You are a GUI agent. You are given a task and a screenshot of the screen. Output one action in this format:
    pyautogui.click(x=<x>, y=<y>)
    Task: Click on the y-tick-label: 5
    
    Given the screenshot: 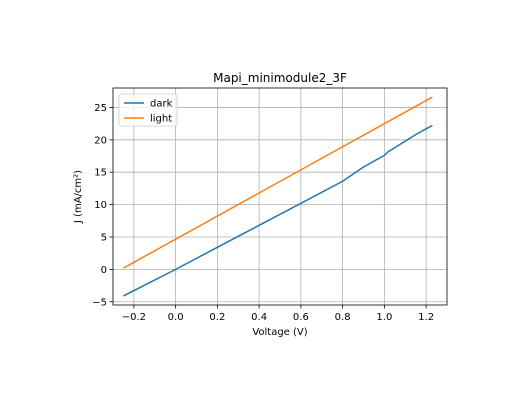 What is the action you would take?
    pyautogui.click(x=104, y=237)
    